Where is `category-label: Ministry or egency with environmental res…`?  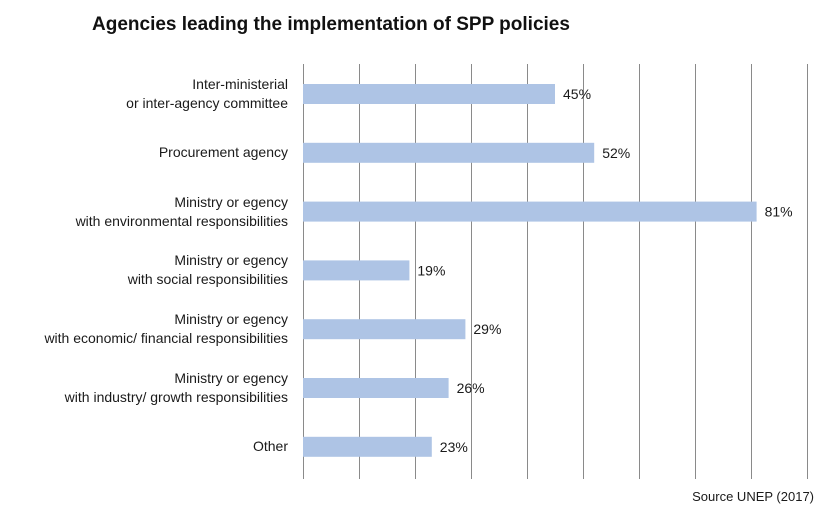 category-label: Ministry or egency with environmental res… is located at coordinates (182, 212).